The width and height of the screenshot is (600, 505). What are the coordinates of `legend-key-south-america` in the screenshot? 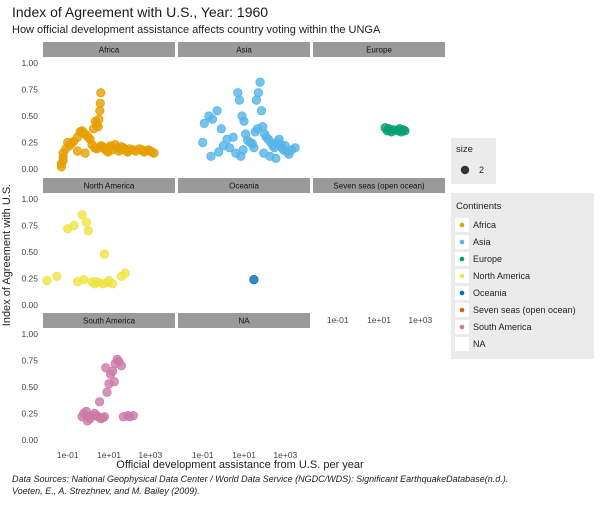 It's located at (462, 327).